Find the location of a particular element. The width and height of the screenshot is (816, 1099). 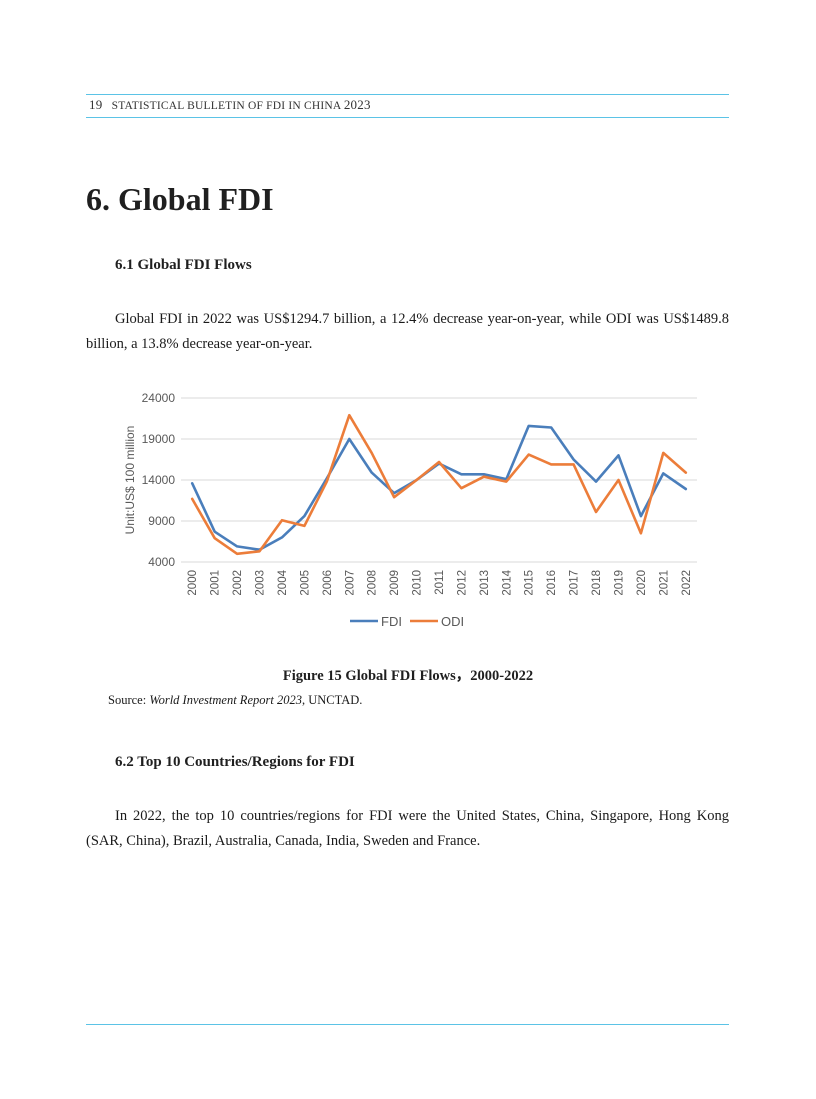

figure-caption: Figure 15 Global FDI Flows，2000-2022 is located at coordinates (408, 676).